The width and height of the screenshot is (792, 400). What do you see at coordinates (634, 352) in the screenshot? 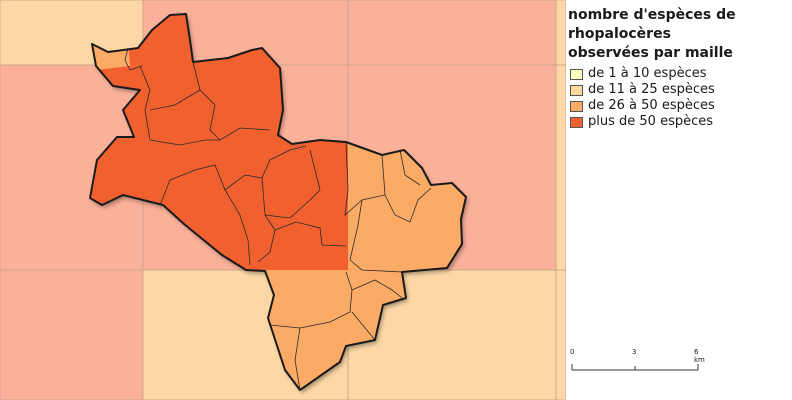
I see `scale-label-3: 3` at bounding box center [634, 352].